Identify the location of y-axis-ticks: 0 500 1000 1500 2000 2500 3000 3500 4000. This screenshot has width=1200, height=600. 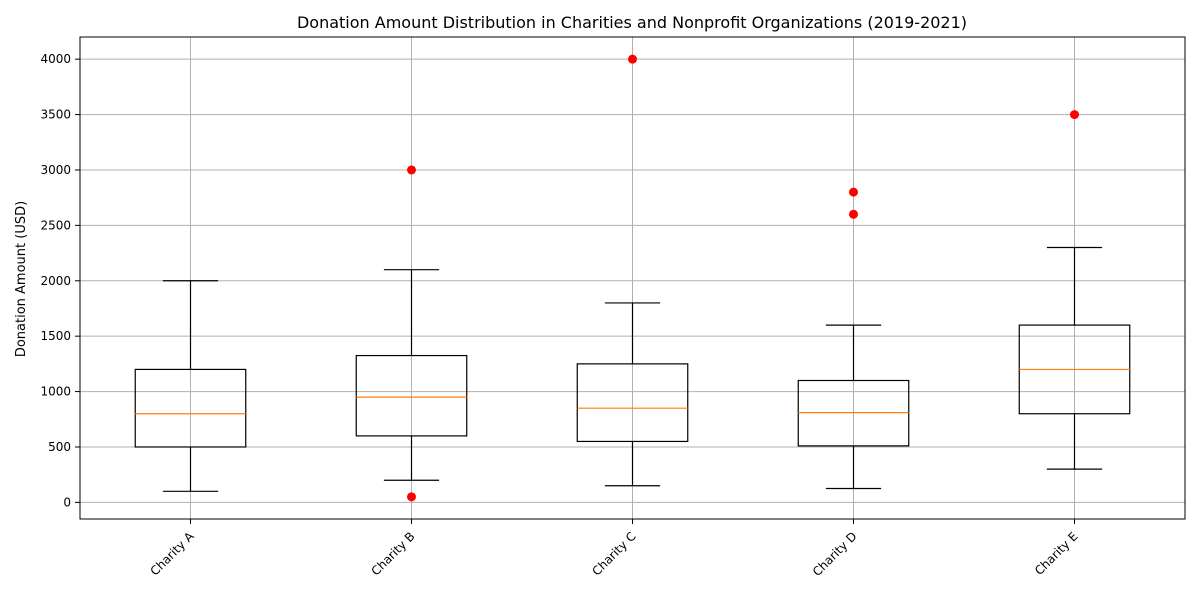
(60, 280).